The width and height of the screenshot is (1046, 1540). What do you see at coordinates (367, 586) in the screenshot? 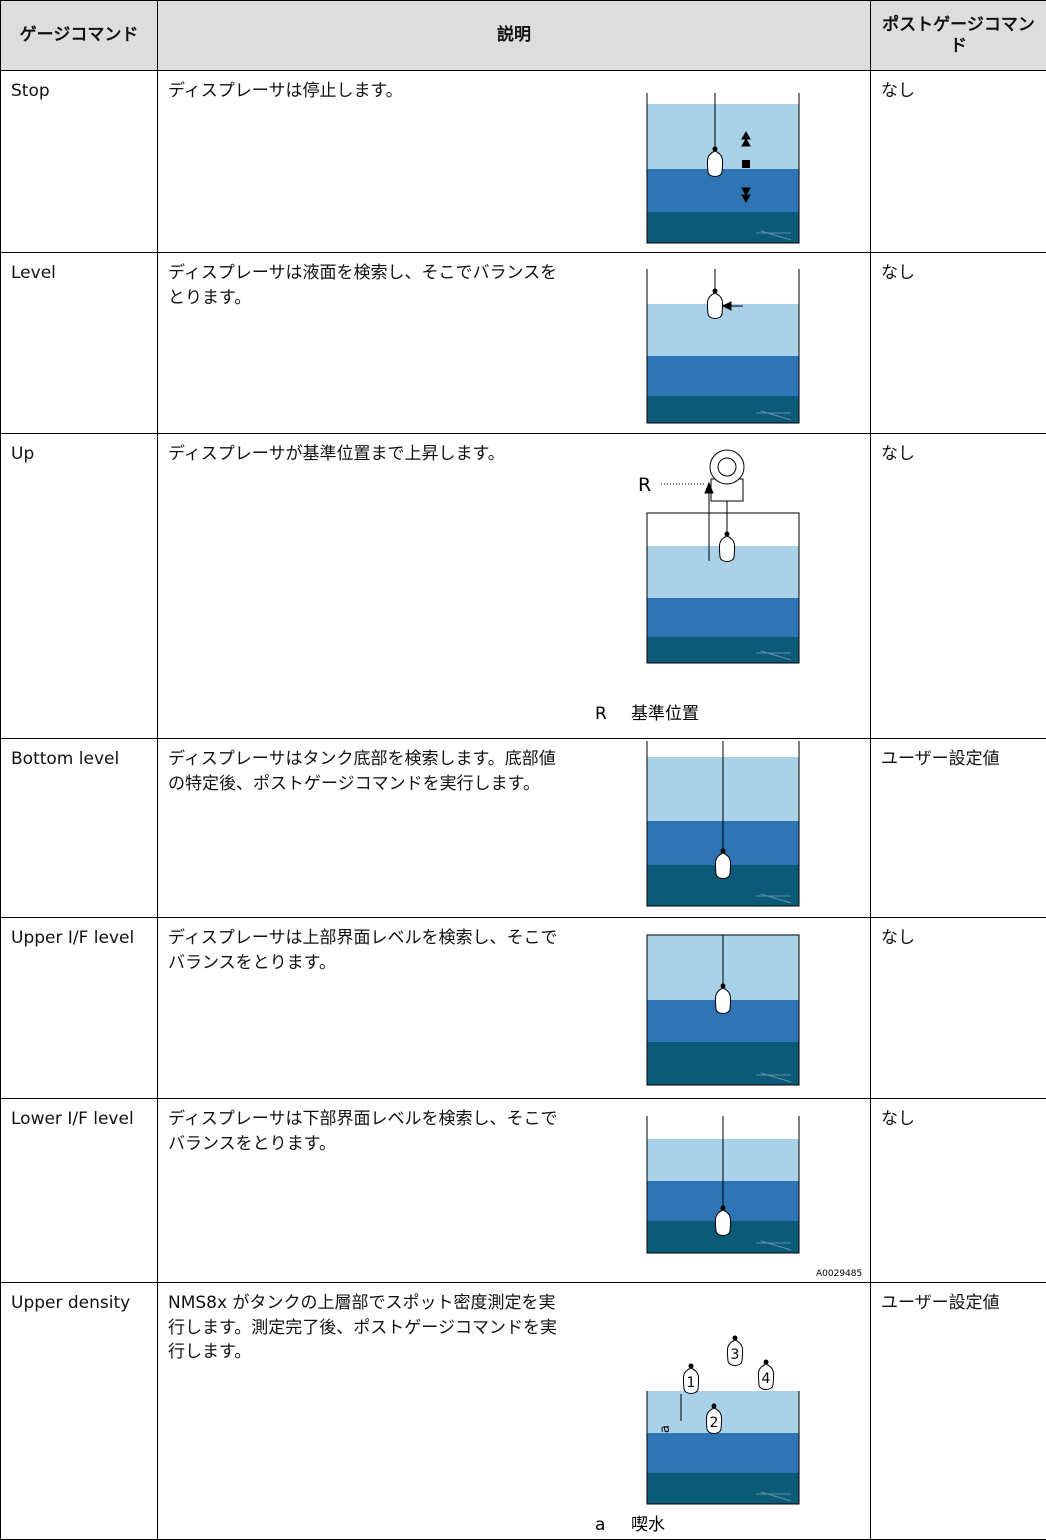
I see `description-cell: ディスプレーサが基準位置まで上昇します。` at bounding box center [367, 586].